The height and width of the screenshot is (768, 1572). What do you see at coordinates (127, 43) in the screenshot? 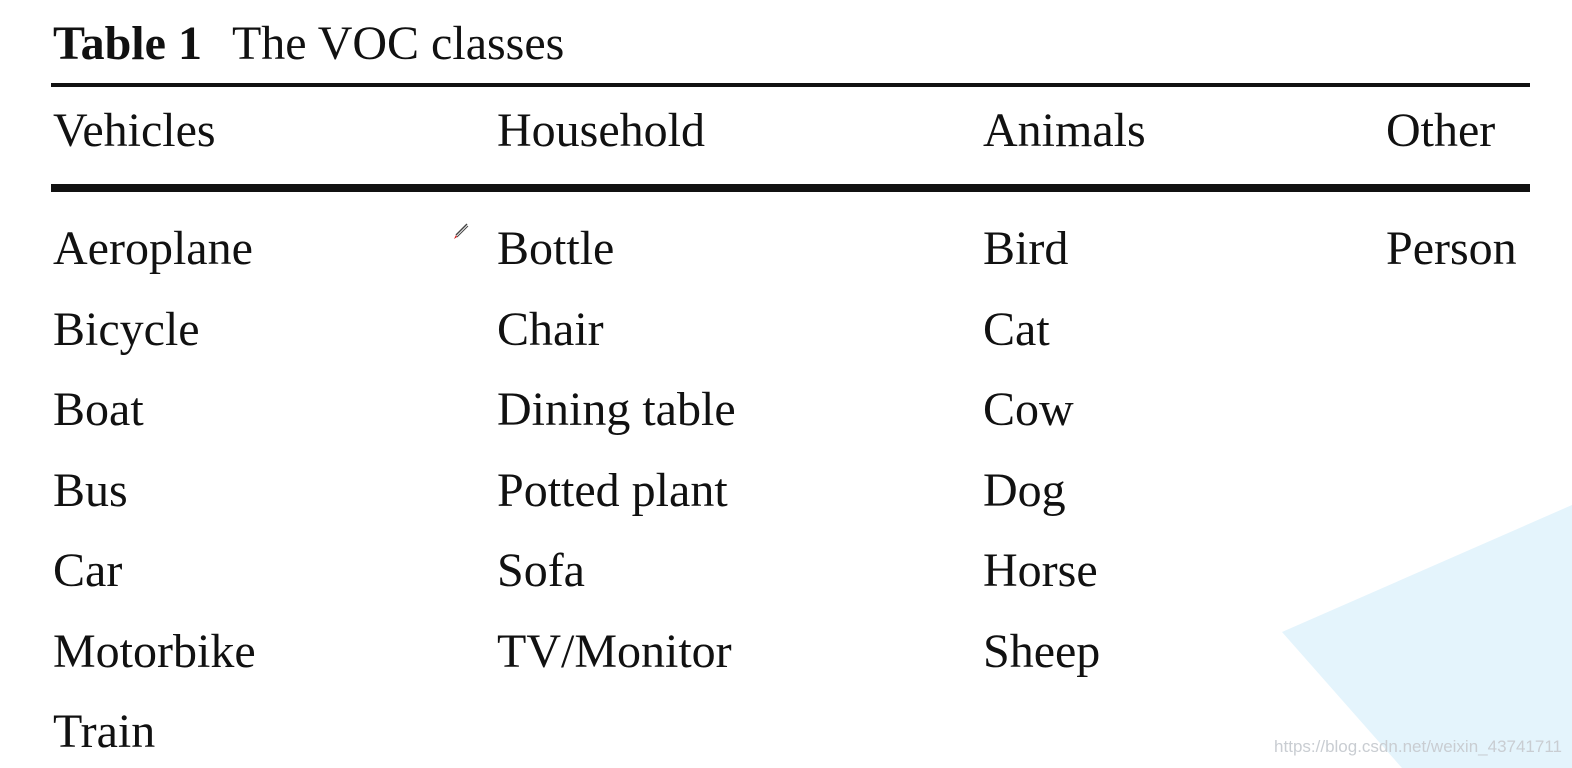
I see `table-caption-label: Table 1` at bounding box center [127, 43].